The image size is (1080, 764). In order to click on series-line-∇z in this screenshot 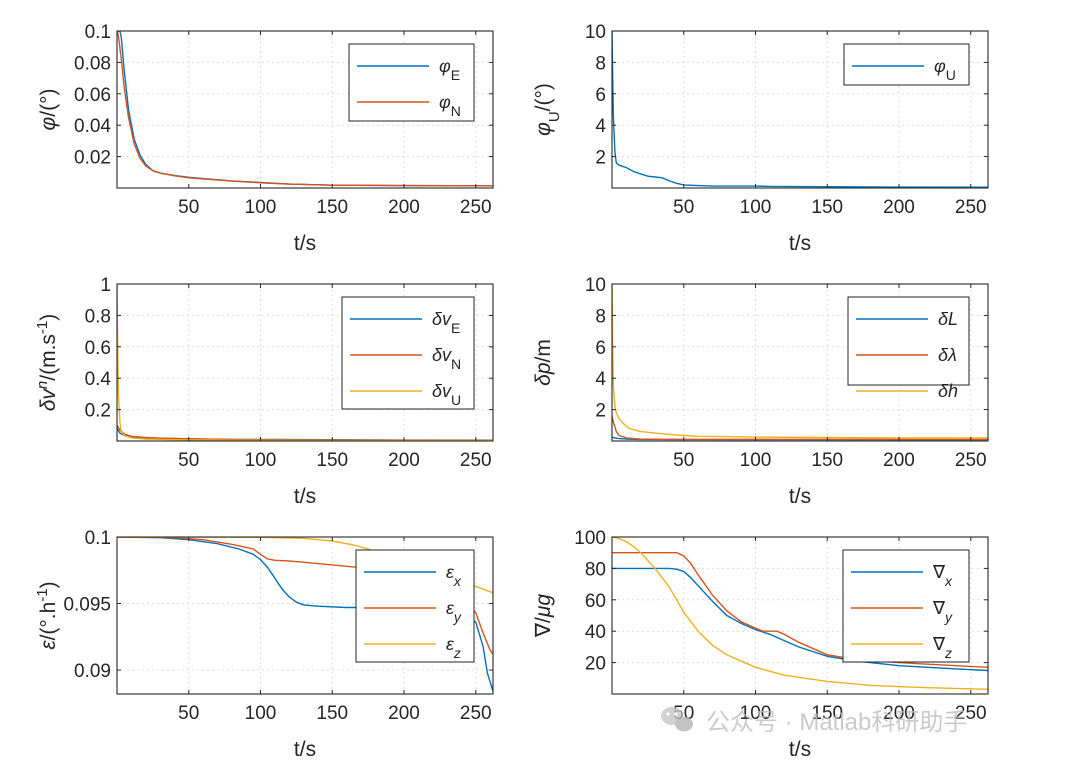, I will do `click(800, 613)`.